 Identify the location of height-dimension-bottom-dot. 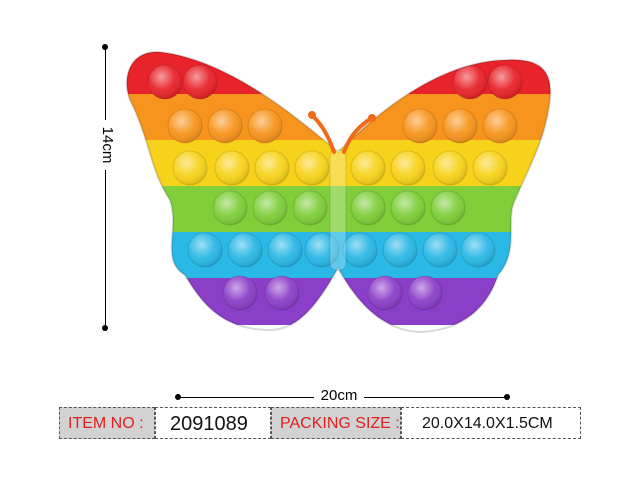
(105, 328).